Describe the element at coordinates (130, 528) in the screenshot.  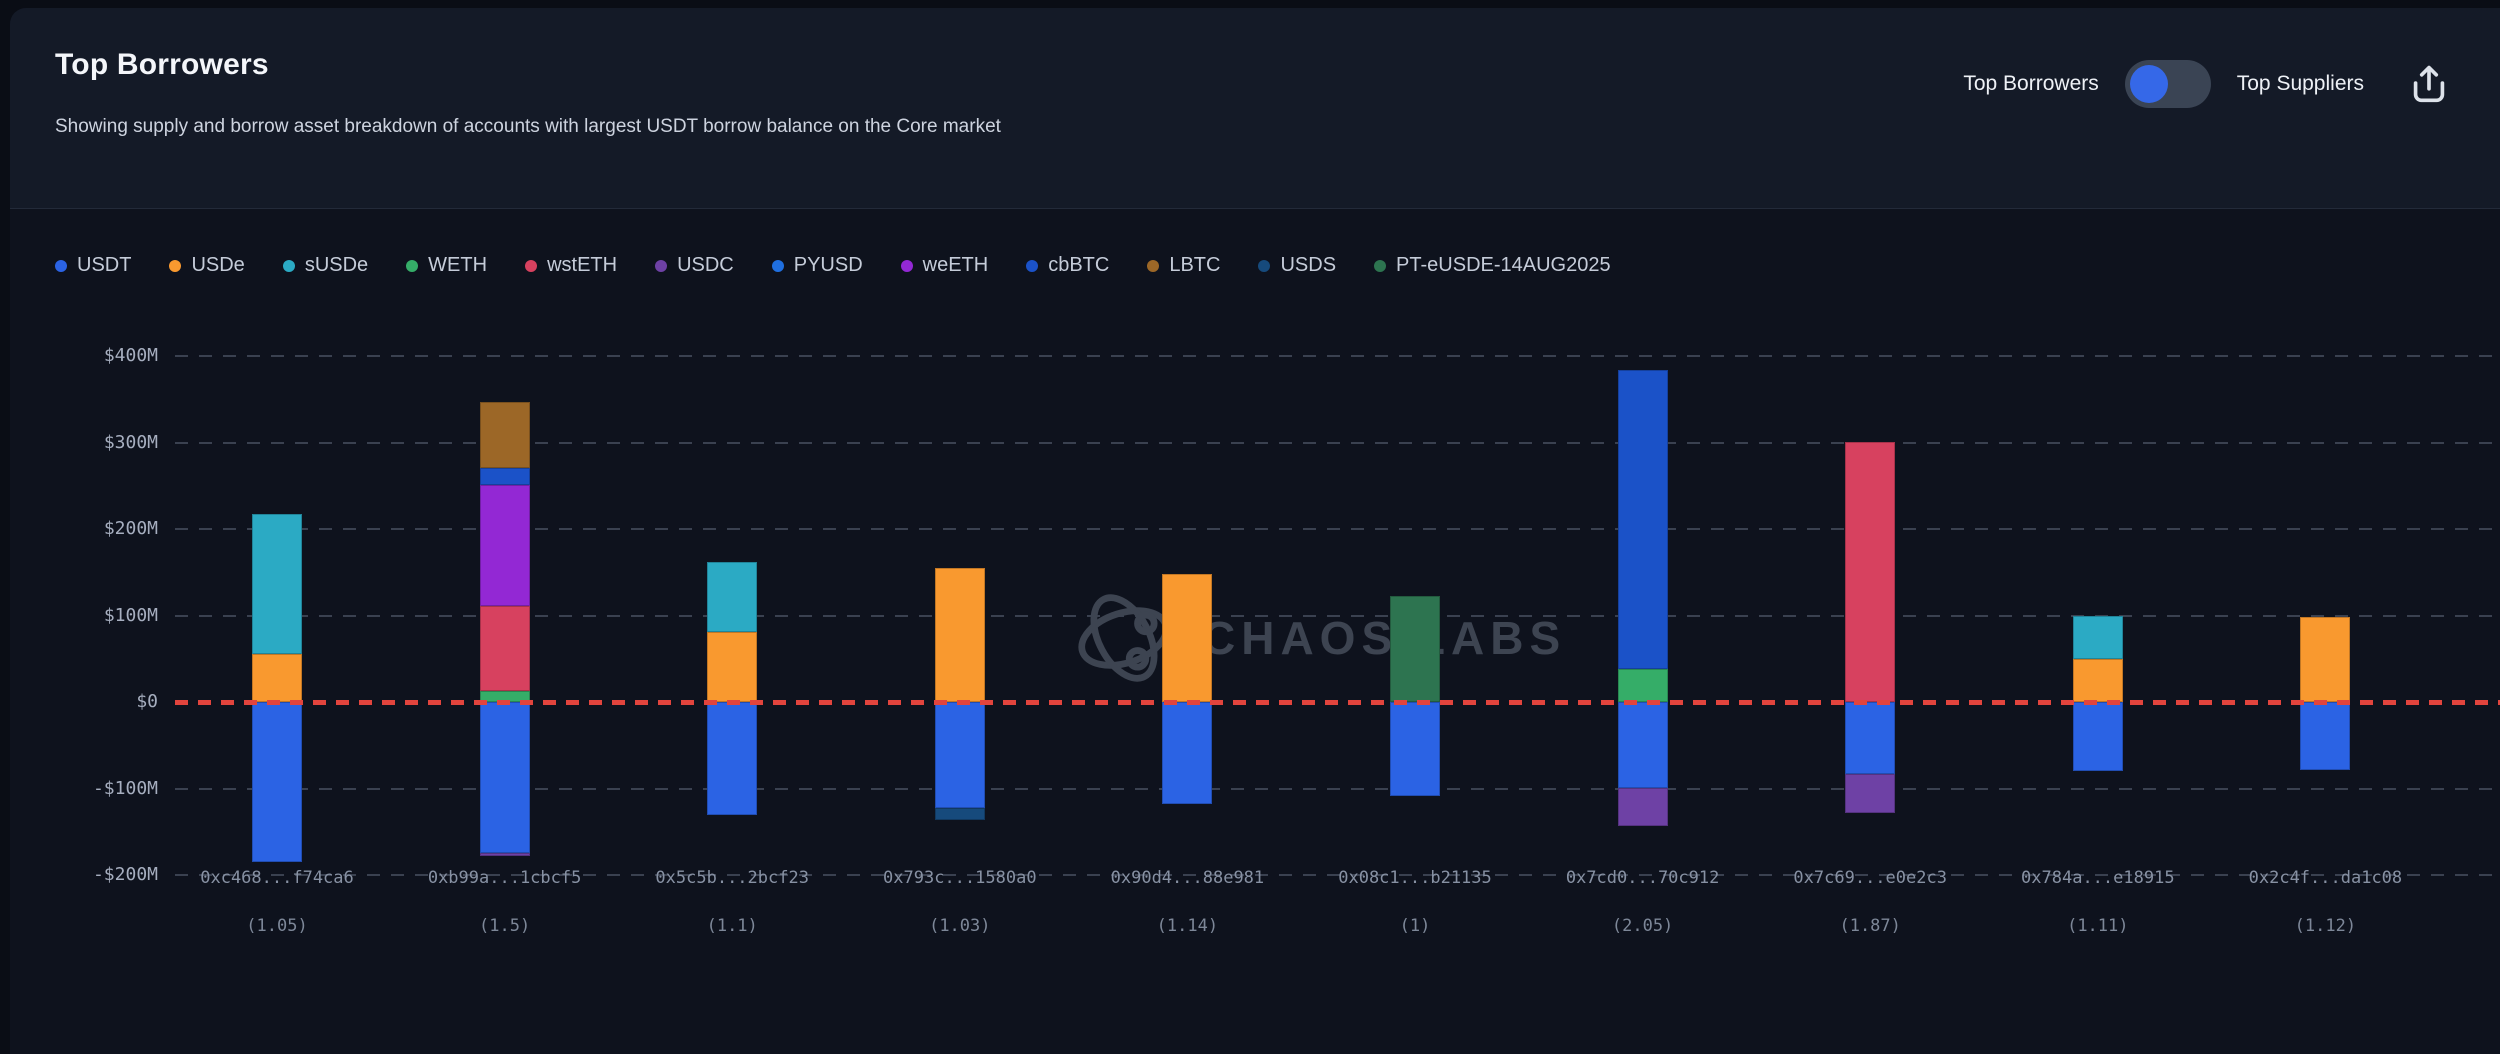
I see `y-axis-tick: $200M` at that location.